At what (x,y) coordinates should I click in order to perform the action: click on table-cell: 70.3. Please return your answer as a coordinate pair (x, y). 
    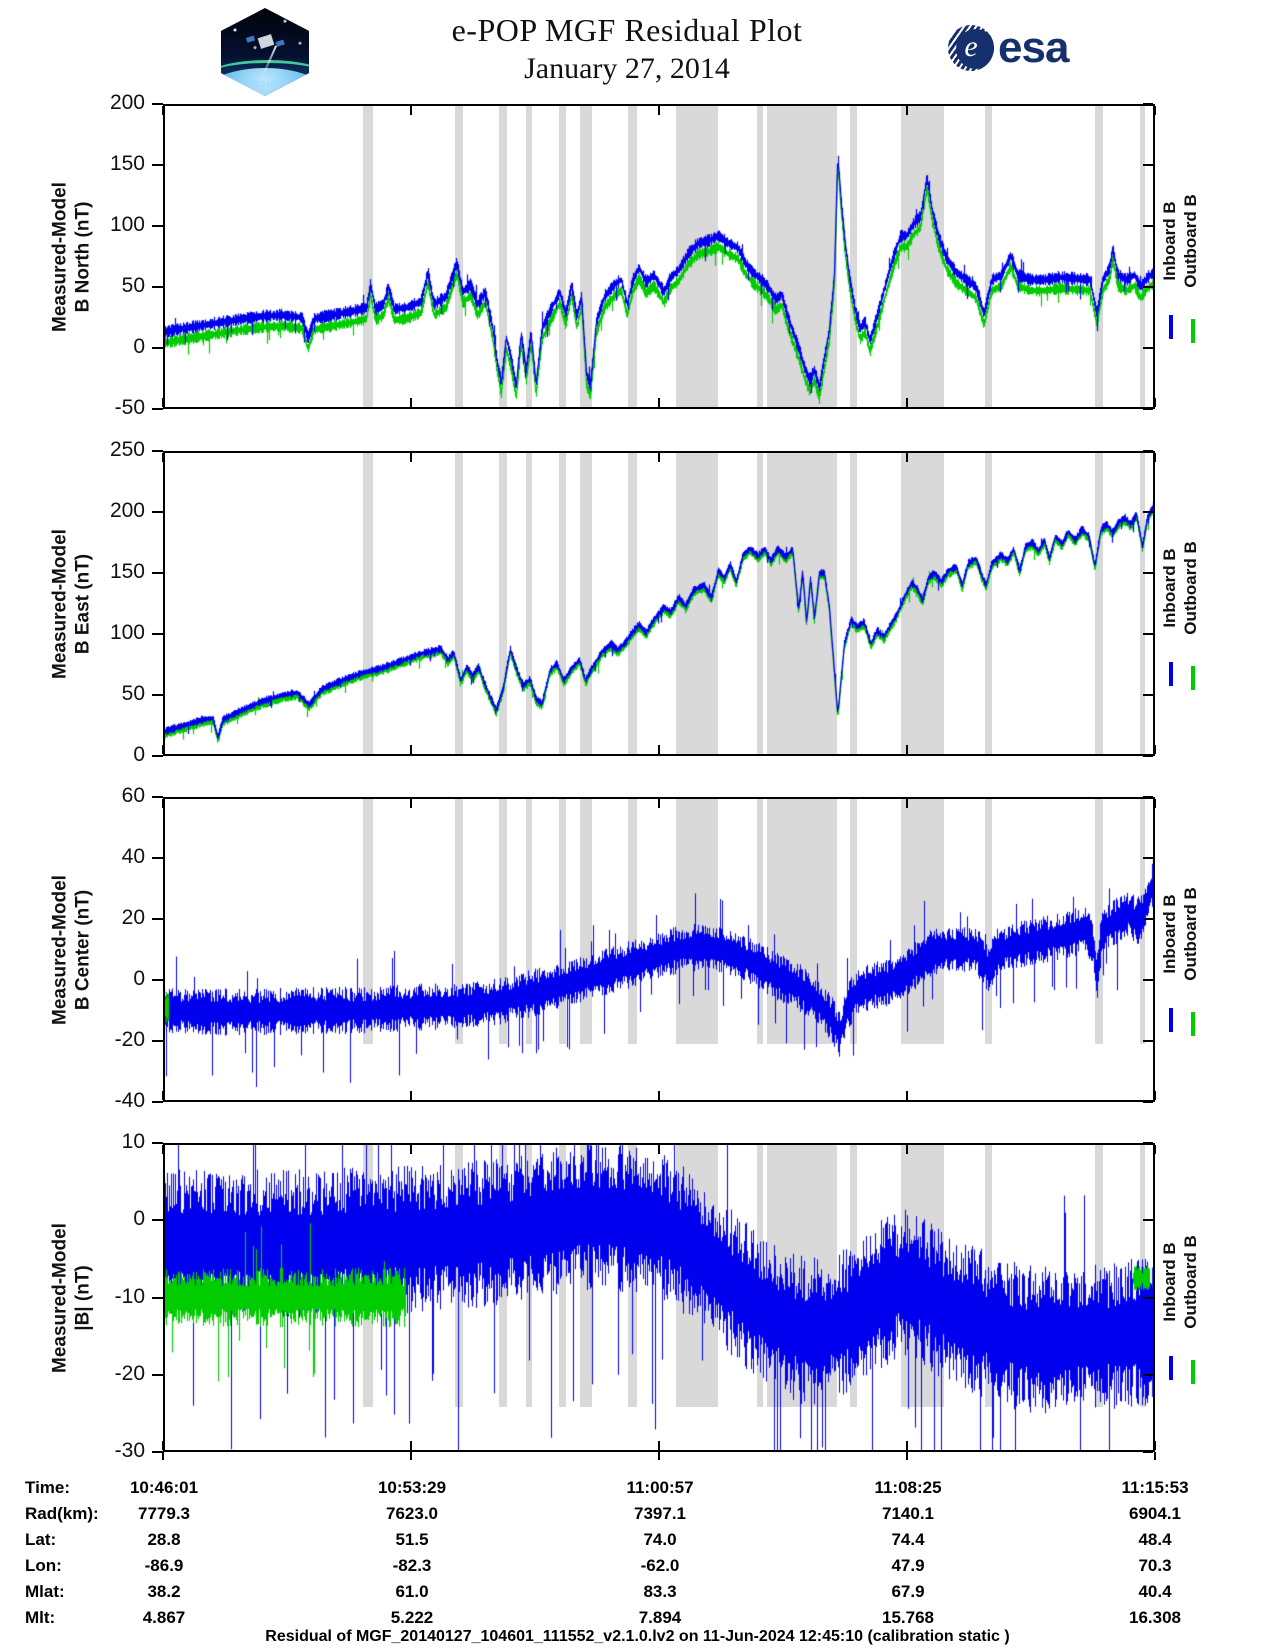
    Looking at the image, I should click on (1155, 1565).